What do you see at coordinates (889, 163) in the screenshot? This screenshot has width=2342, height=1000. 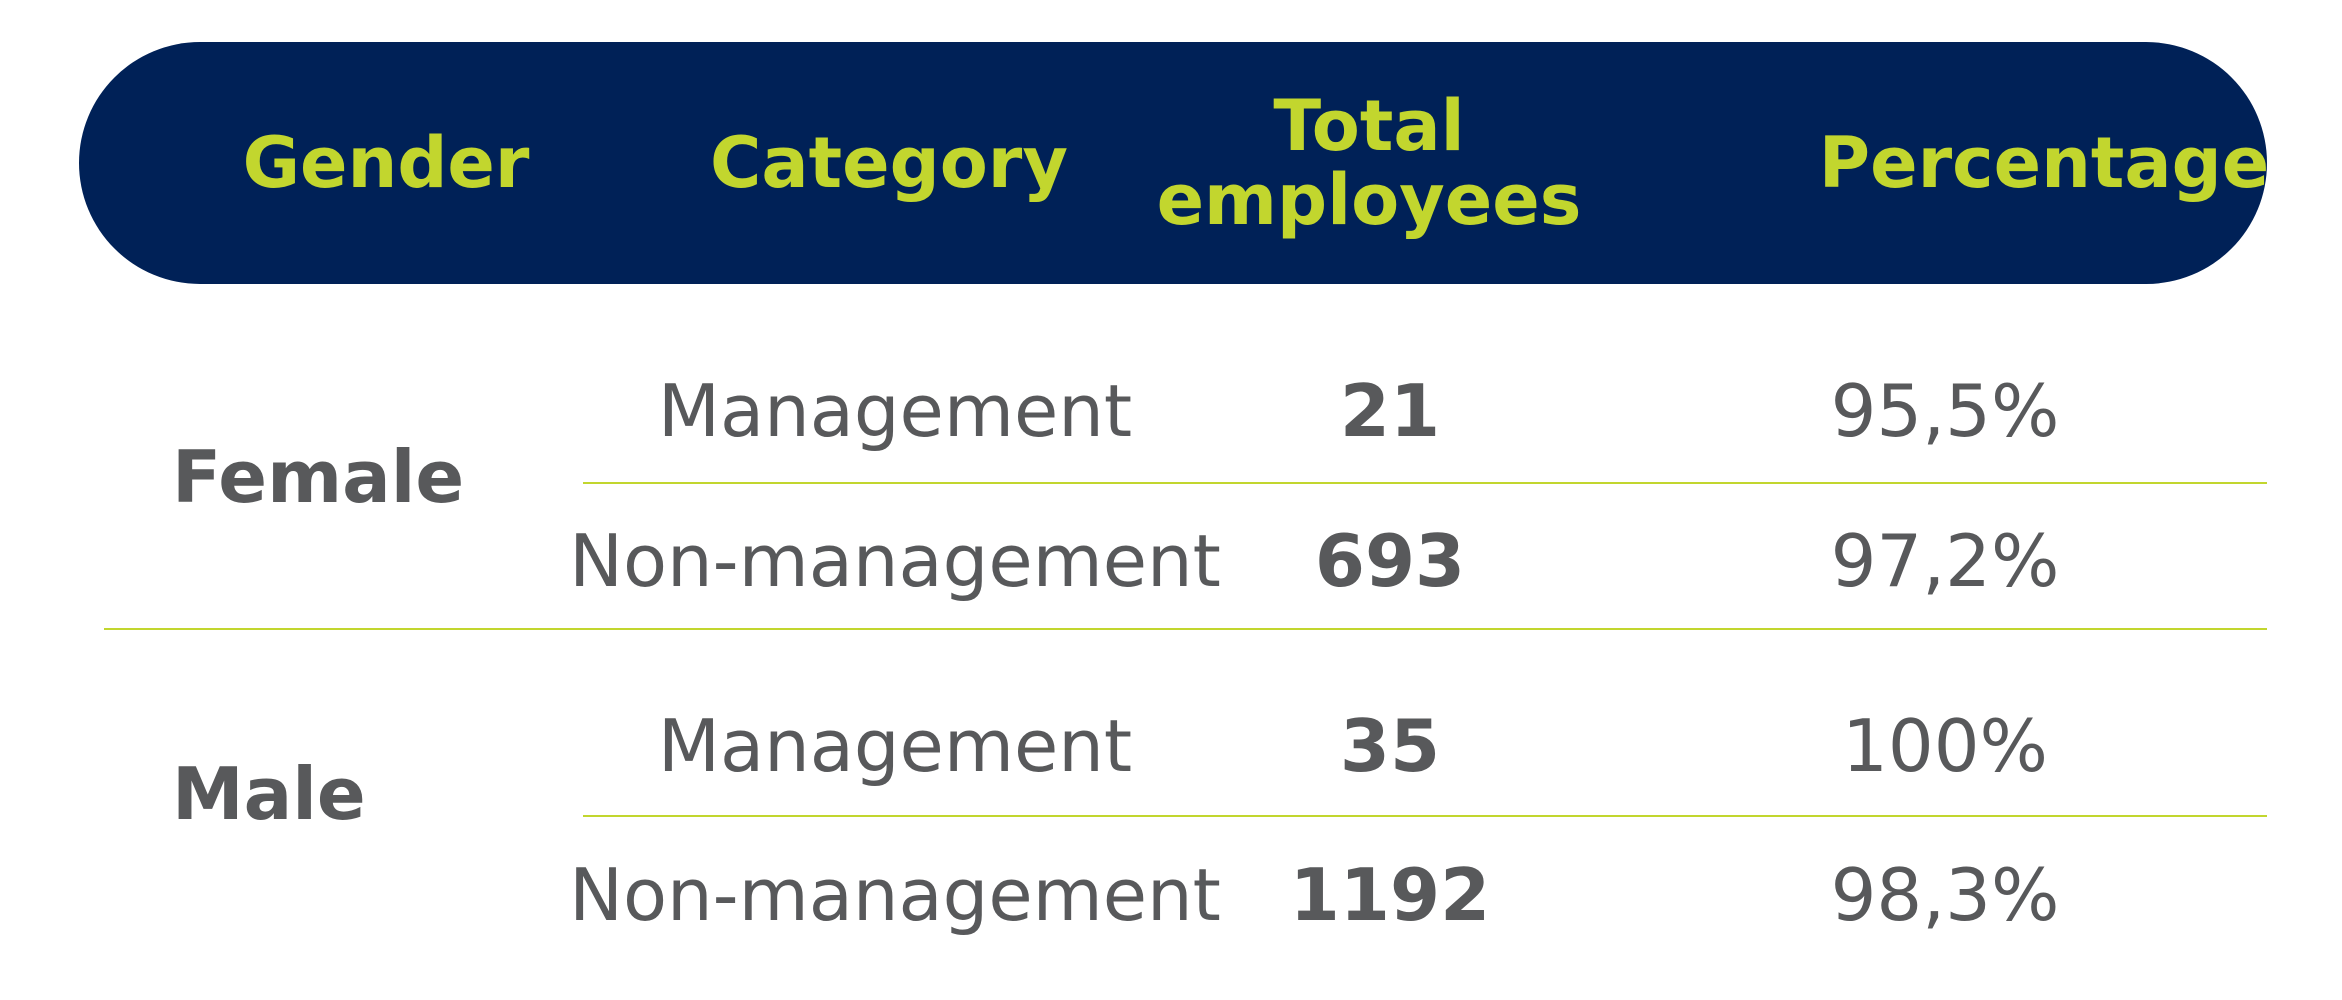 I see `header-category: Category` at bounding box center [889, 163].